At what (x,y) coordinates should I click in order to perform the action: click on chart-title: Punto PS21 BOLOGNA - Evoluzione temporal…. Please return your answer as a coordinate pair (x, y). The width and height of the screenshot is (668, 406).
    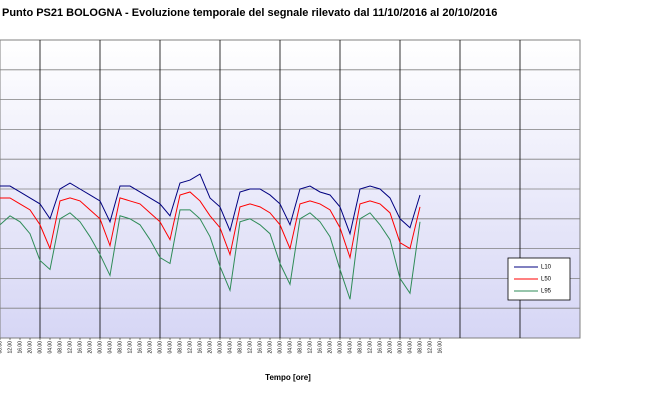
    Looking at the image, I should click on (249, 13).